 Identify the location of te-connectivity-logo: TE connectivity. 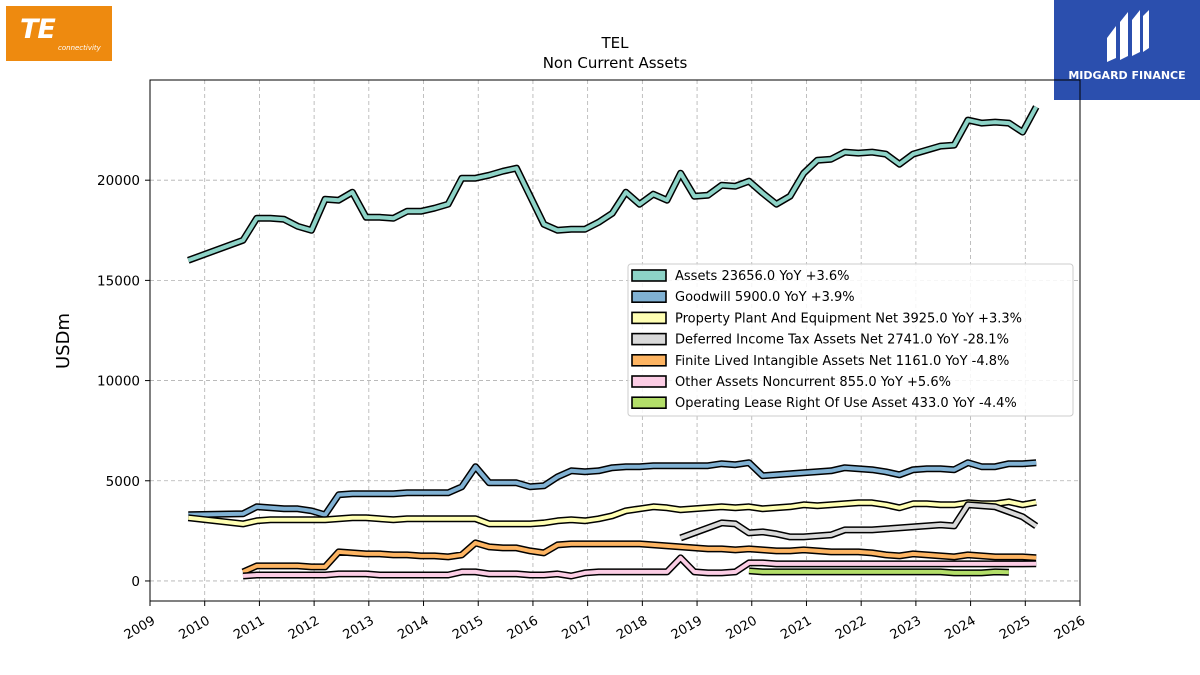
(59, 33).